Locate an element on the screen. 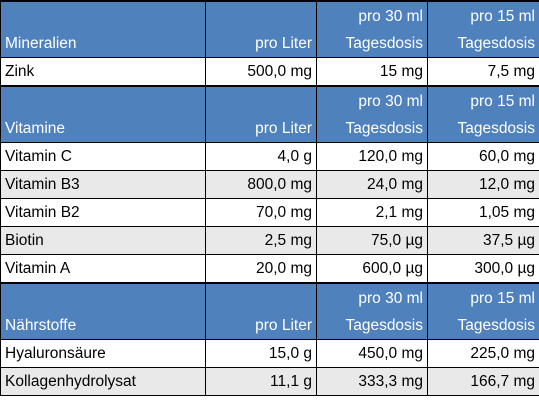 This screenshot has height=400, width=539. value-per-liter: 800,0 mg is located at coordinates (261, 184).